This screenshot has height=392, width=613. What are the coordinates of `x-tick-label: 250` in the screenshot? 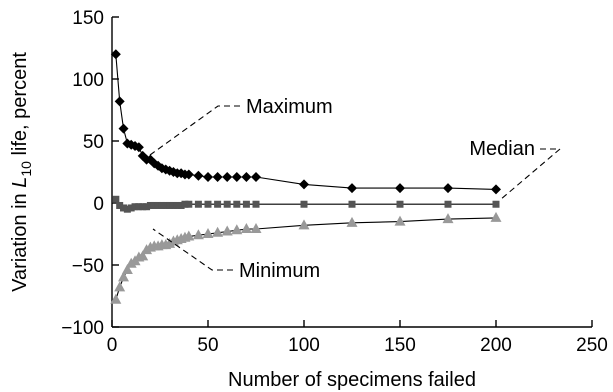 It's located at (592, 345).